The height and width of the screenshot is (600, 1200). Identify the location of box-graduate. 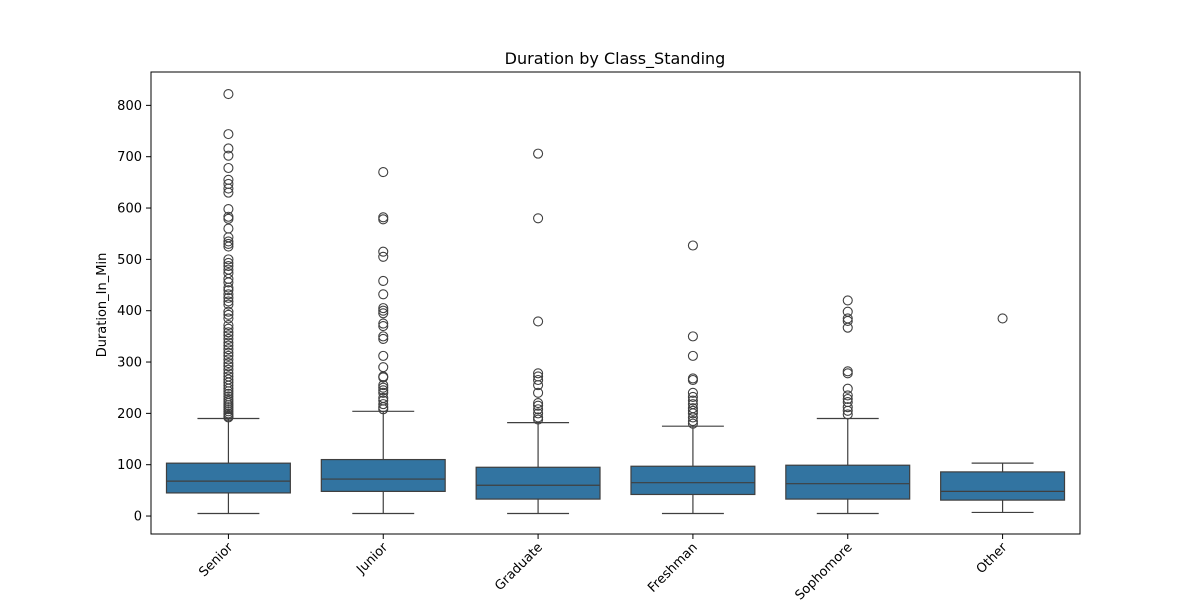
(538, 331).